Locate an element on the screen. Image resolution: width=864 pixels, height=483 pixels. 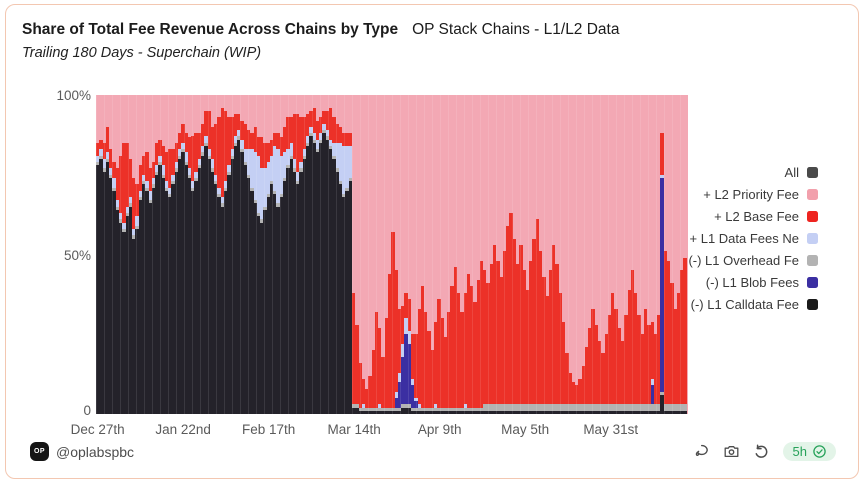
legend-item: (-) L1 Blob Fees is located at coordinates (762, 282).